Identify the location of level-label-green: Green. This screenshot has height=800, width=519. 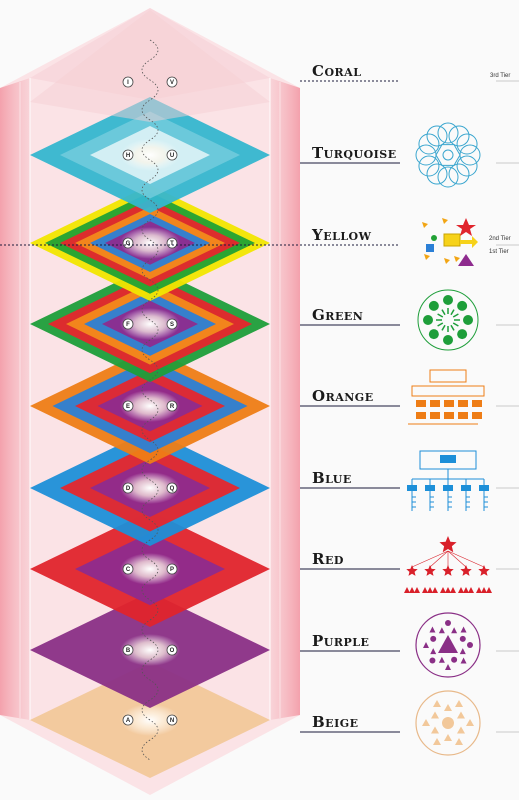
(409, 316).